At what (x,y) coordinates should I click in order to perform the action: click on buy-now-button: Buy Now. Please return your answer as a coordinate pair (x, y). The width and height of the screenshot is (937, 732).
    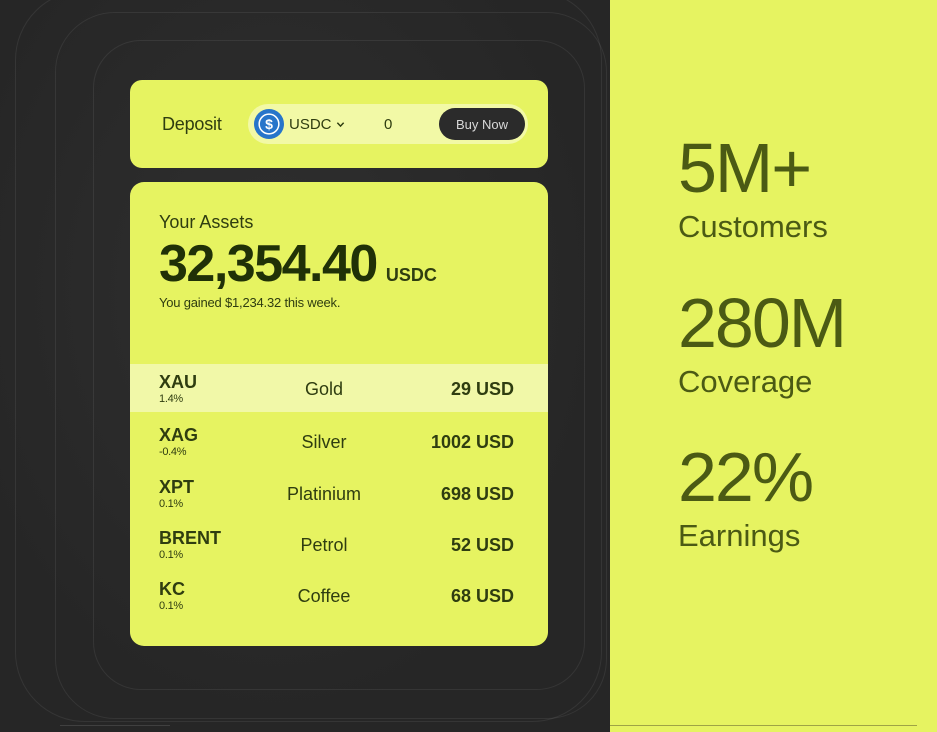
    Looking at the image, I should click on (482, 124).